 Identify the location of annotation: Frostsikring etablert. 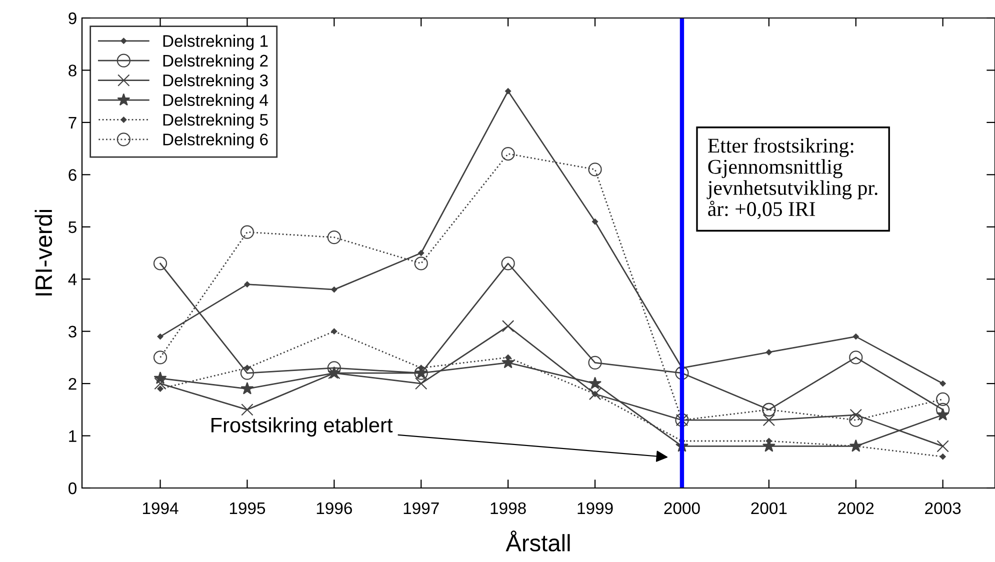
(302, 427).